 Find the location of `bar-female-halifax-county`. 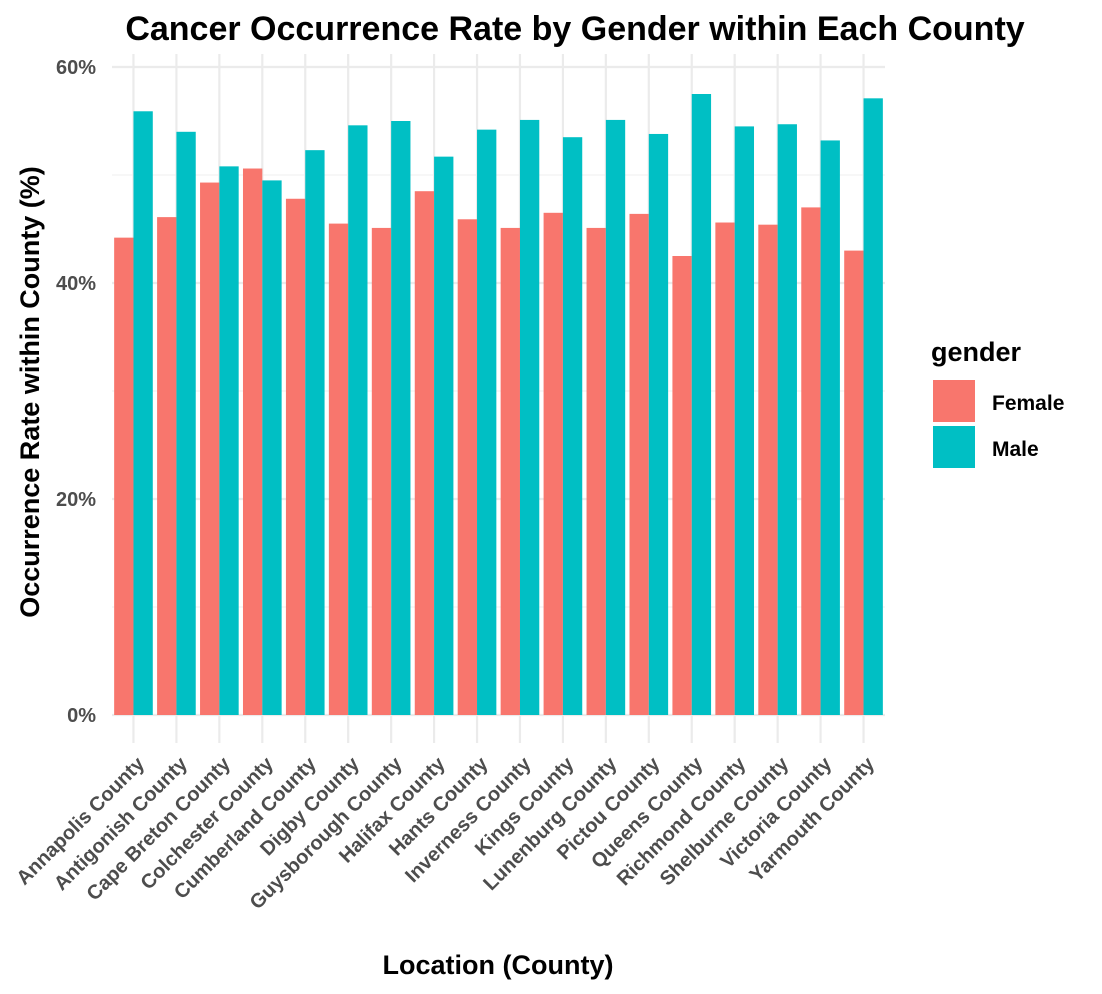

bar-female-halifax-county is located at coordinates (424, 453).